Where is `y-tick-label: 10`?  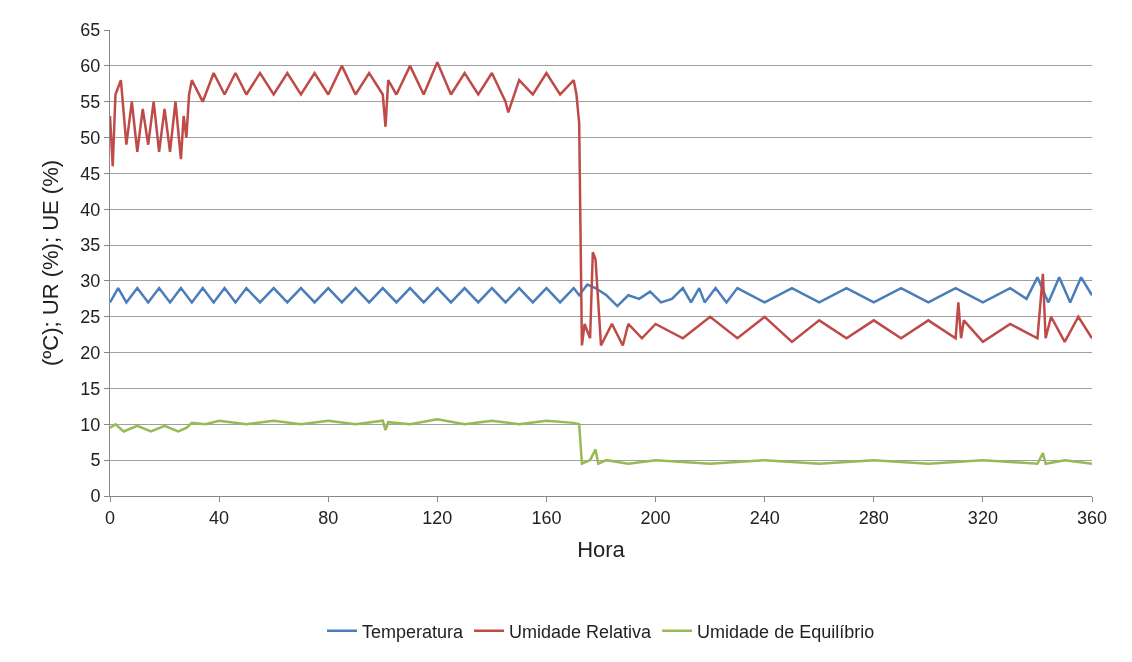
y-tick-label: 10 is located at coordinates (90, 424).